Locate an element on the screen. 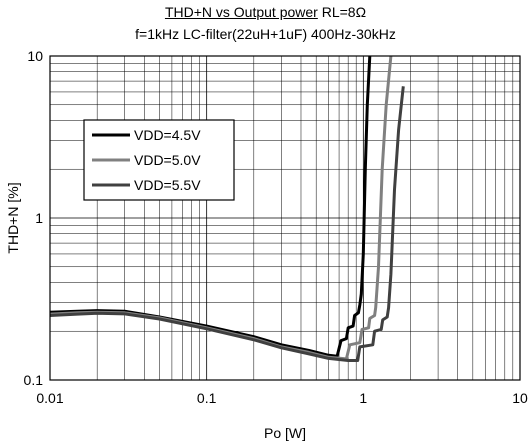 This screenshot has height=444, width=531. y-axis-label: THD+N [%] is located at coordinates (13, 217).